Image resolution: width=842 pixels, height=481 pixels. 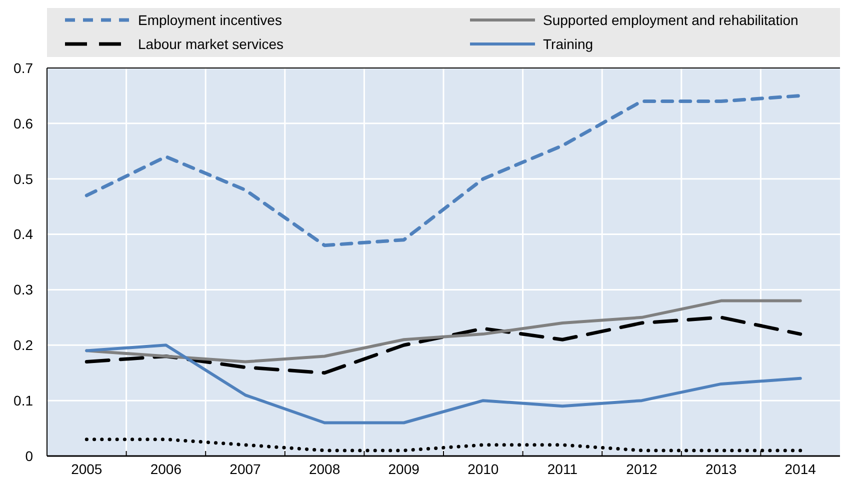 What do you see at coordinates (24, 345) in the screenshot?
I see `y-tick-label: 0.2` at bounding box center [24, 345].